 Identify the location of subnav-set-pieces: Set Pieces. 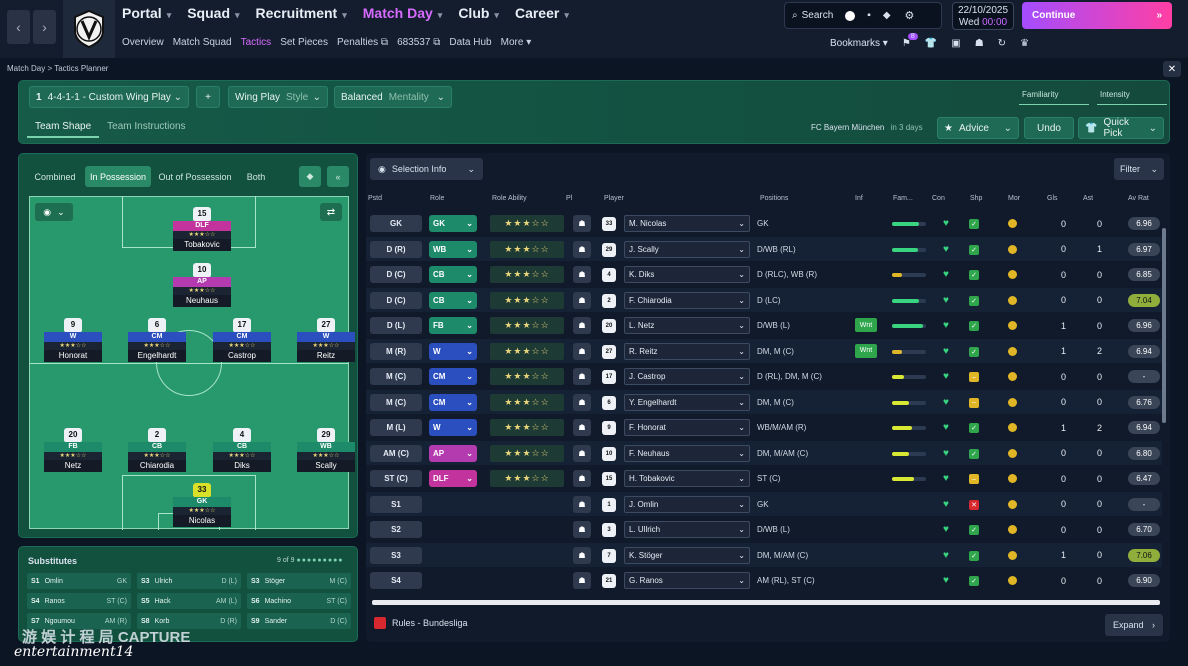
(304, 42).